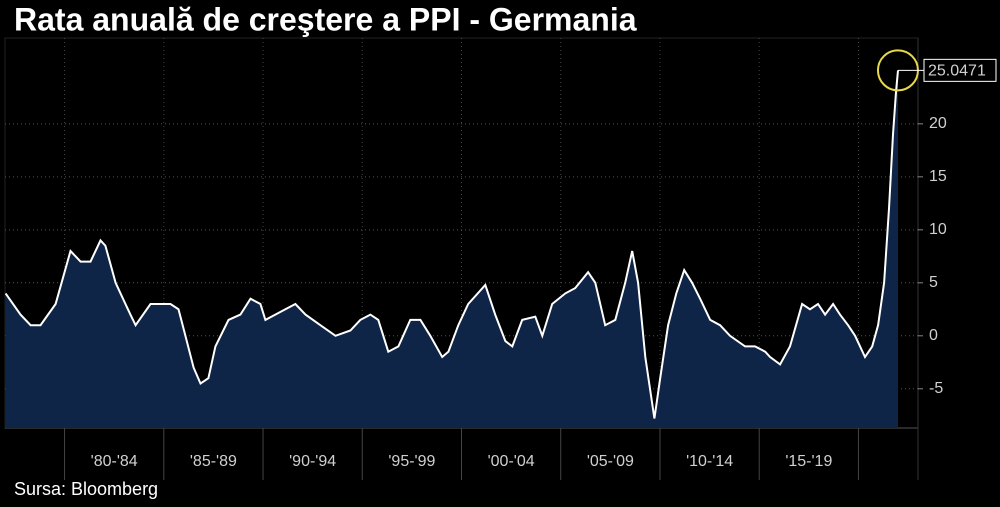  What do you see at coordinates (808, 461) in the screenshot?
I see `x-tick-label: '15-'19` at bounding box center [808, 461].